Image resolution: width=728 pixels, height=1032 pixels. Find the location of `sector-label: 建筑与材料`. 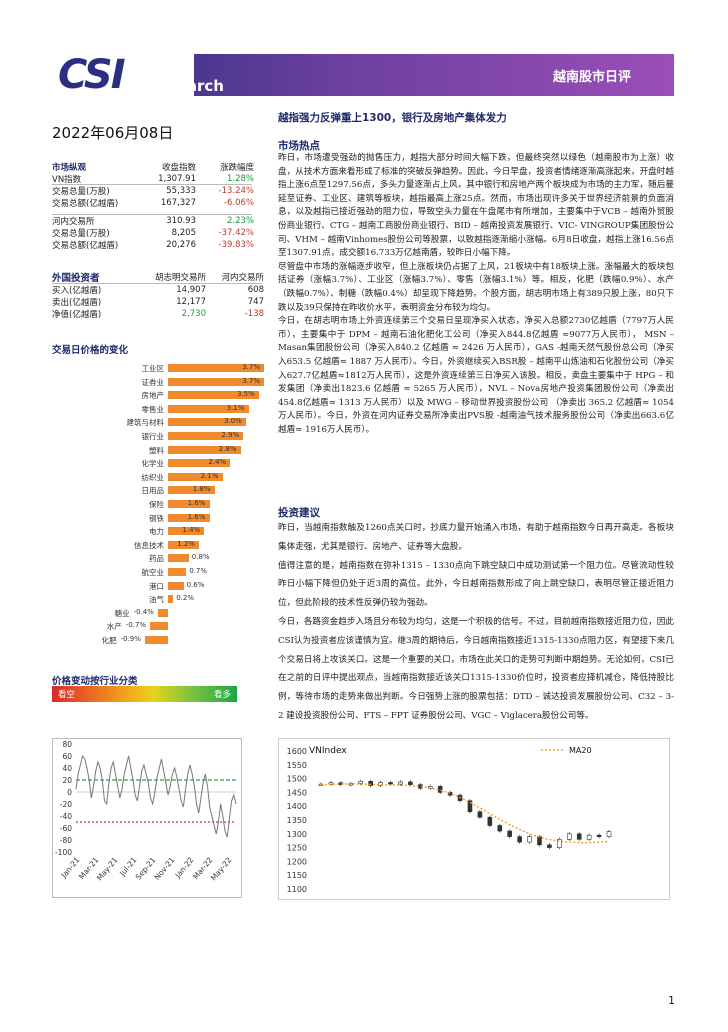

sector-label: 建筑与材料 is located at coordinates (145, 423).